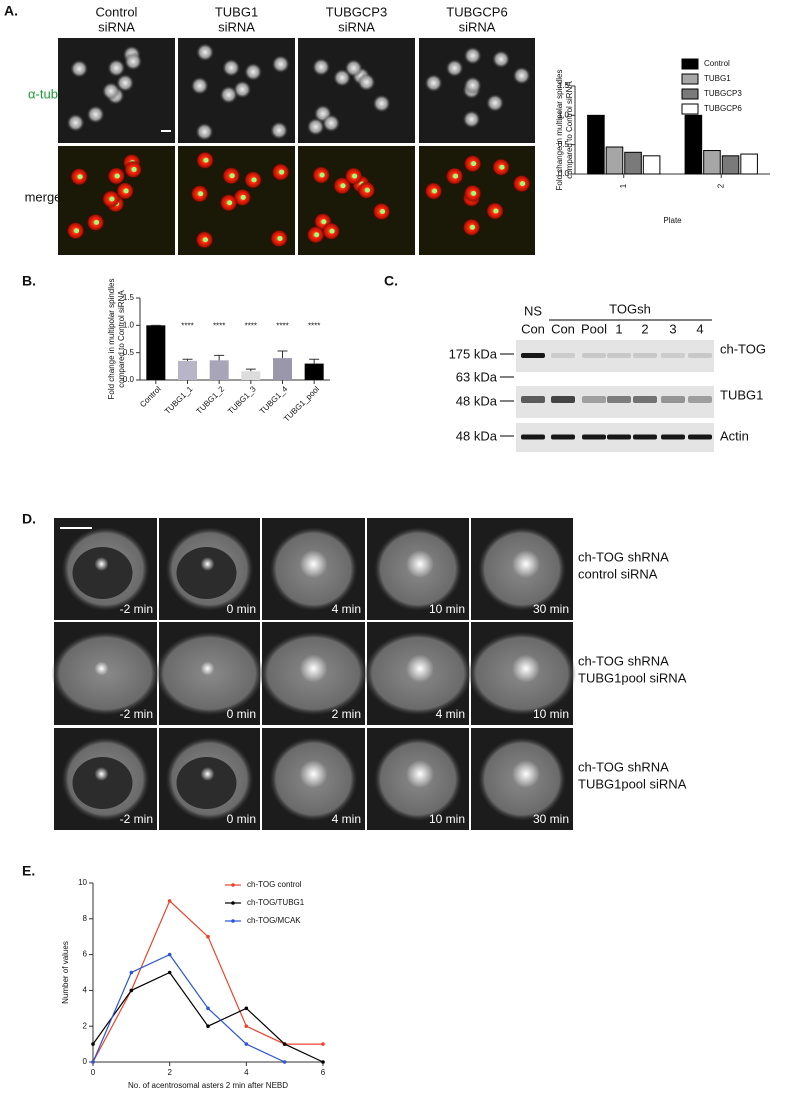  Describe the element at coordinates (274, 920) in the screenshot. I see `legend-label: ch-TOG/MCAK` at that location.